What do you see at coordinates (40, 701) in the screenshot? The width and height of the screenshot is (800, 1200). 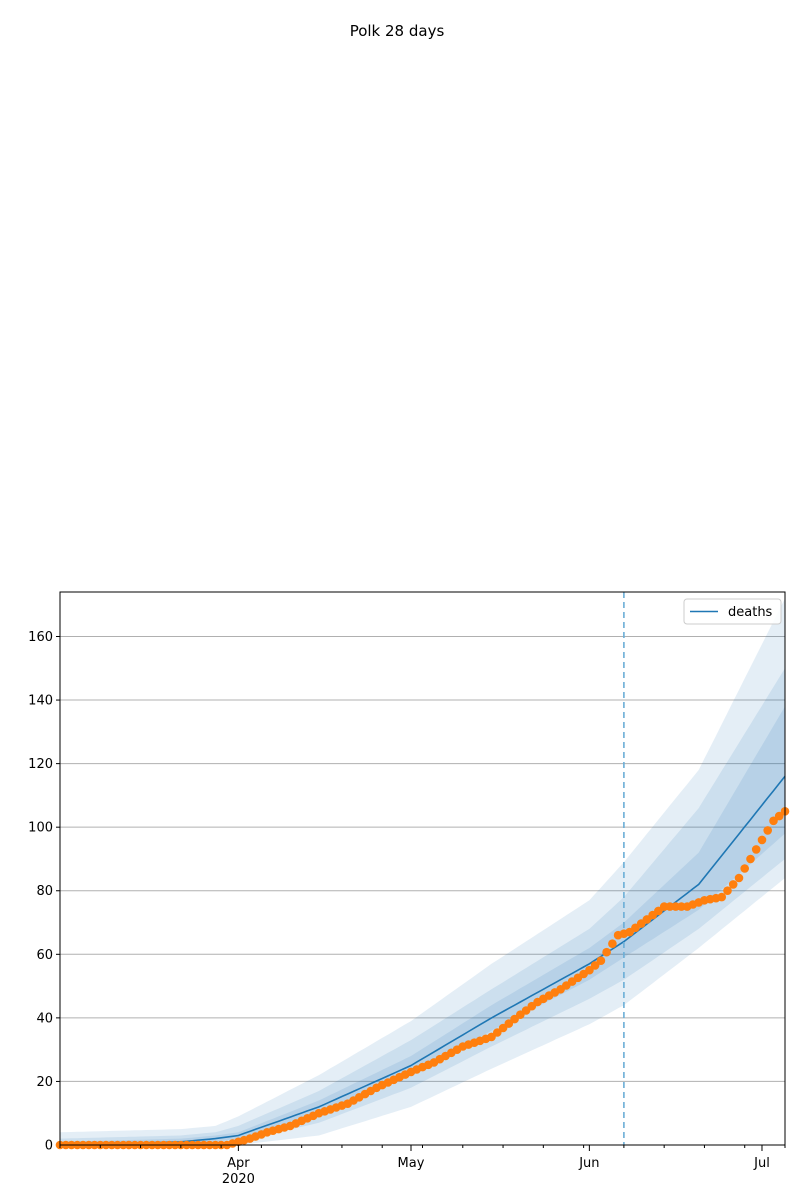 I see `y-tick-label: 140` at bounding box center [40, 701].